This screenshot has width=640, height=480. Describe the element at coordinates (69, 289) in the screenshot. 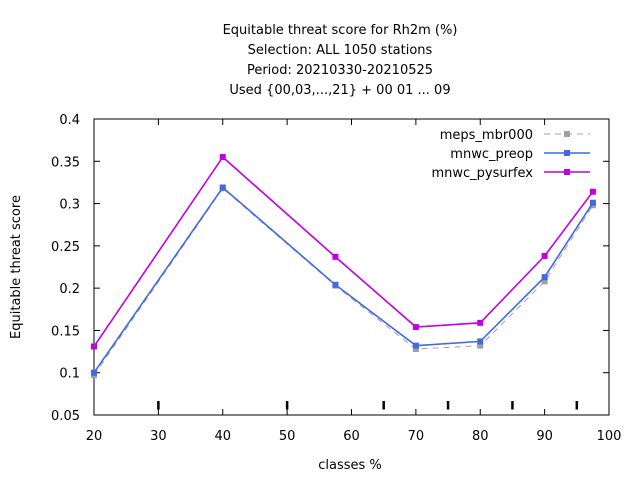

I see `y-tick-label: 0.2` at that location.